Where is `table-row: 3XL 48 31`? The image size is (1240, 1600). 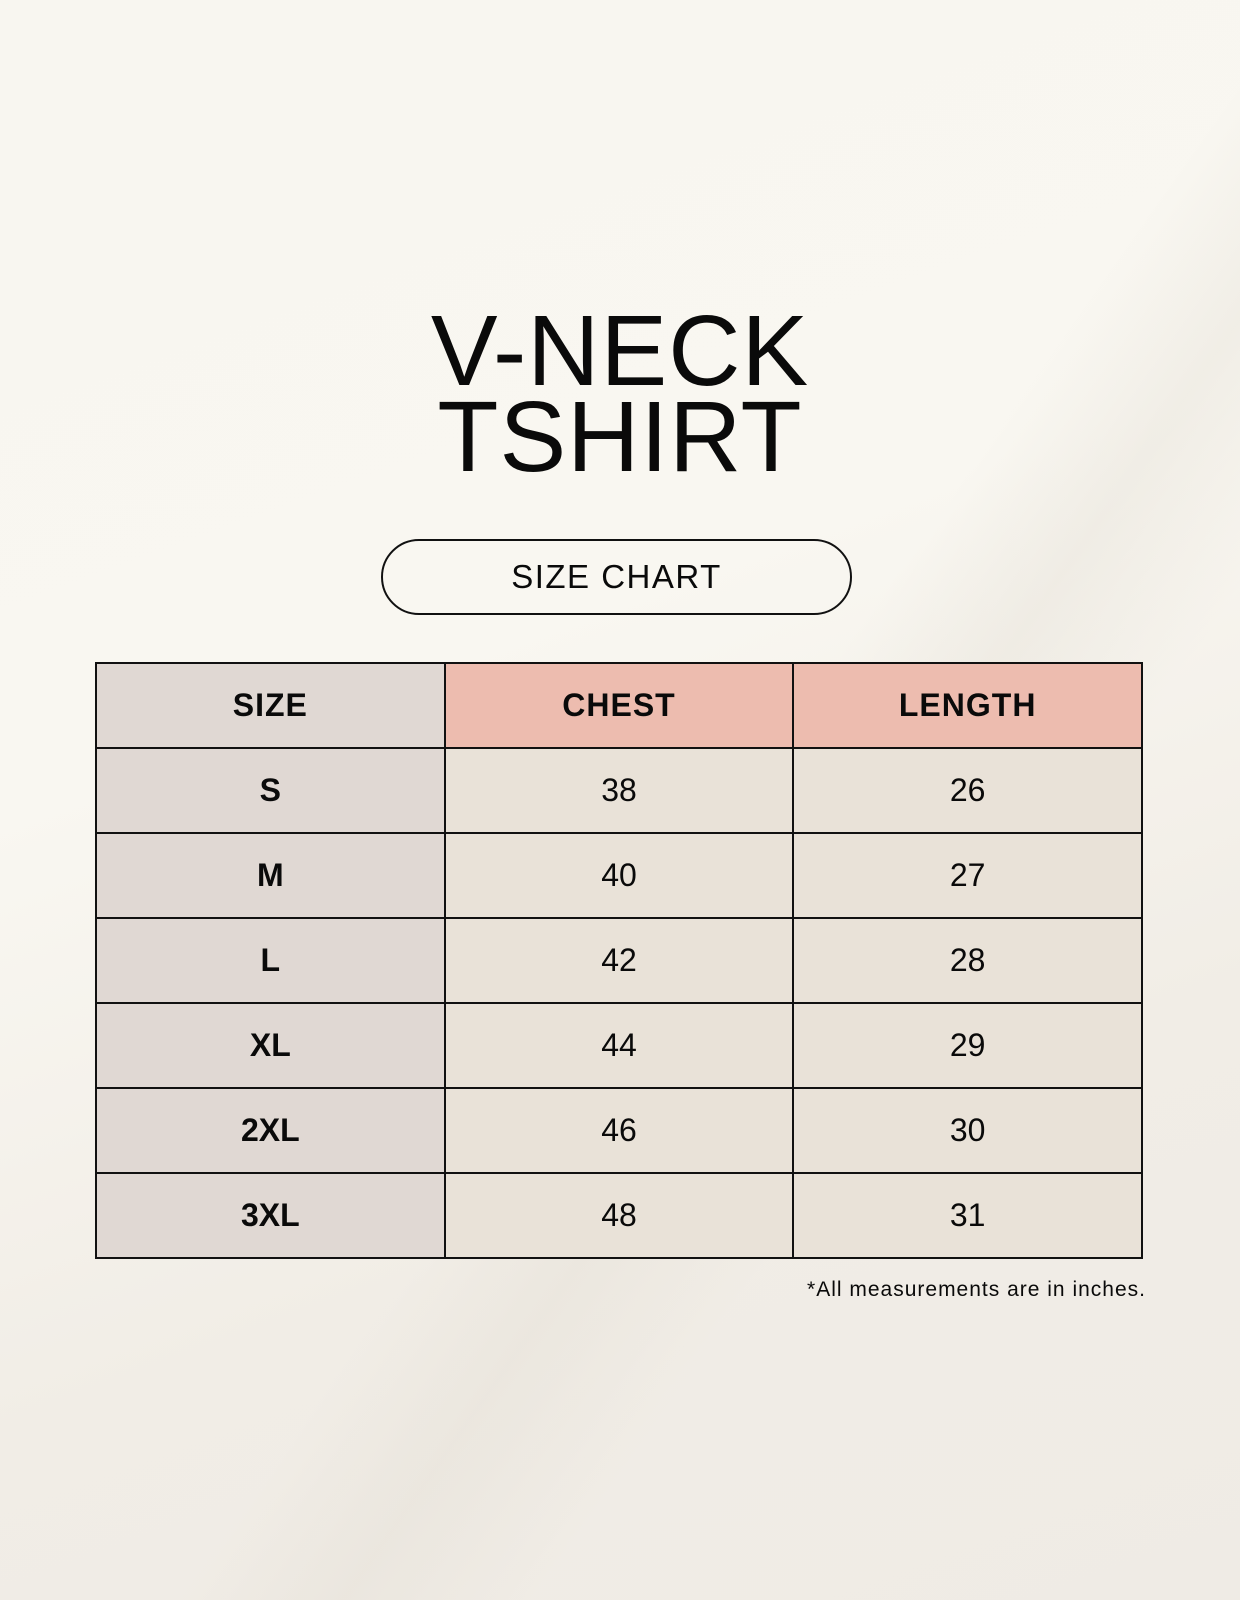
table-row: 3XL 48 31 is located at coordinates (619, 1215).